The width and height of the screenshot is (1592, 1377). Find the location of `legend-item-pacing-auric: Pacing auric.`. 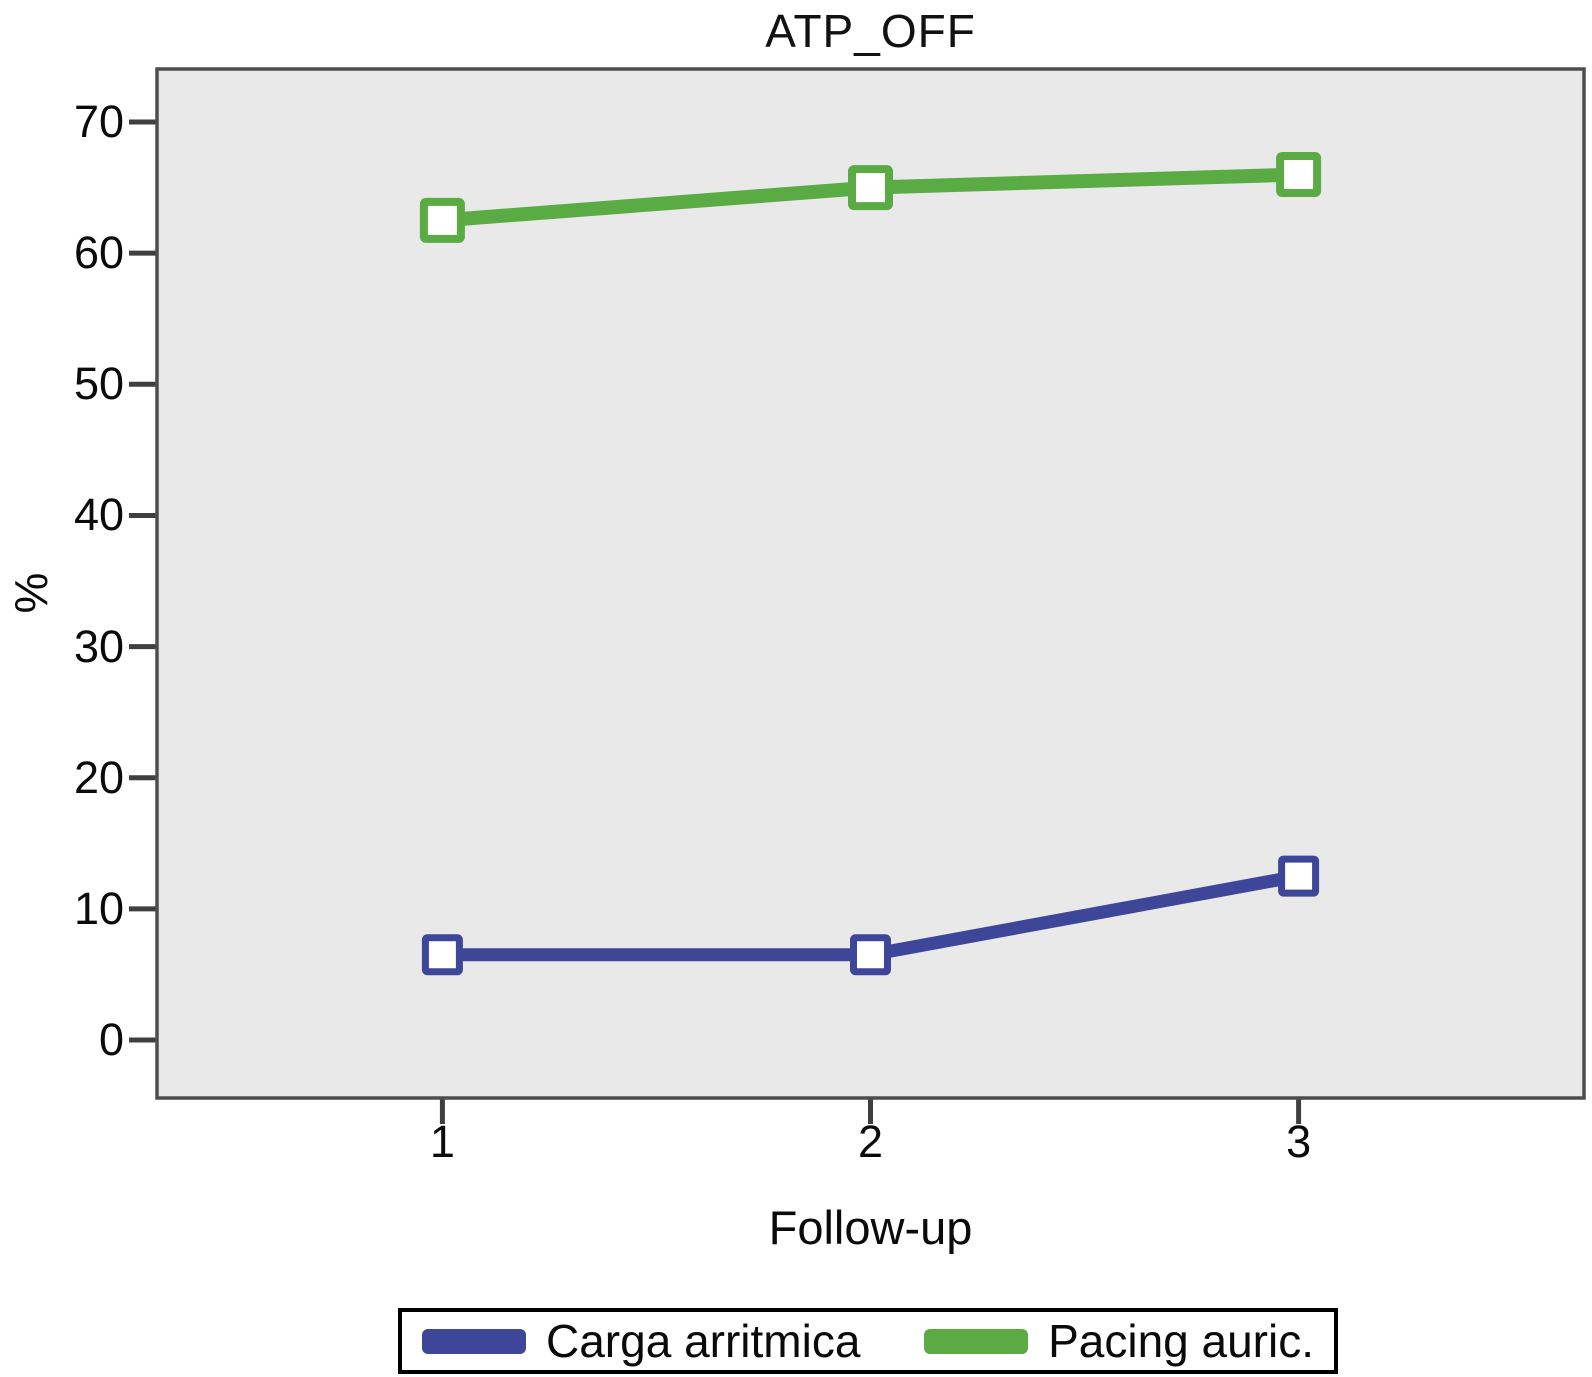

legend-item-pacing-auric: Pacing auric. is located at coordinates (1119, 1341).